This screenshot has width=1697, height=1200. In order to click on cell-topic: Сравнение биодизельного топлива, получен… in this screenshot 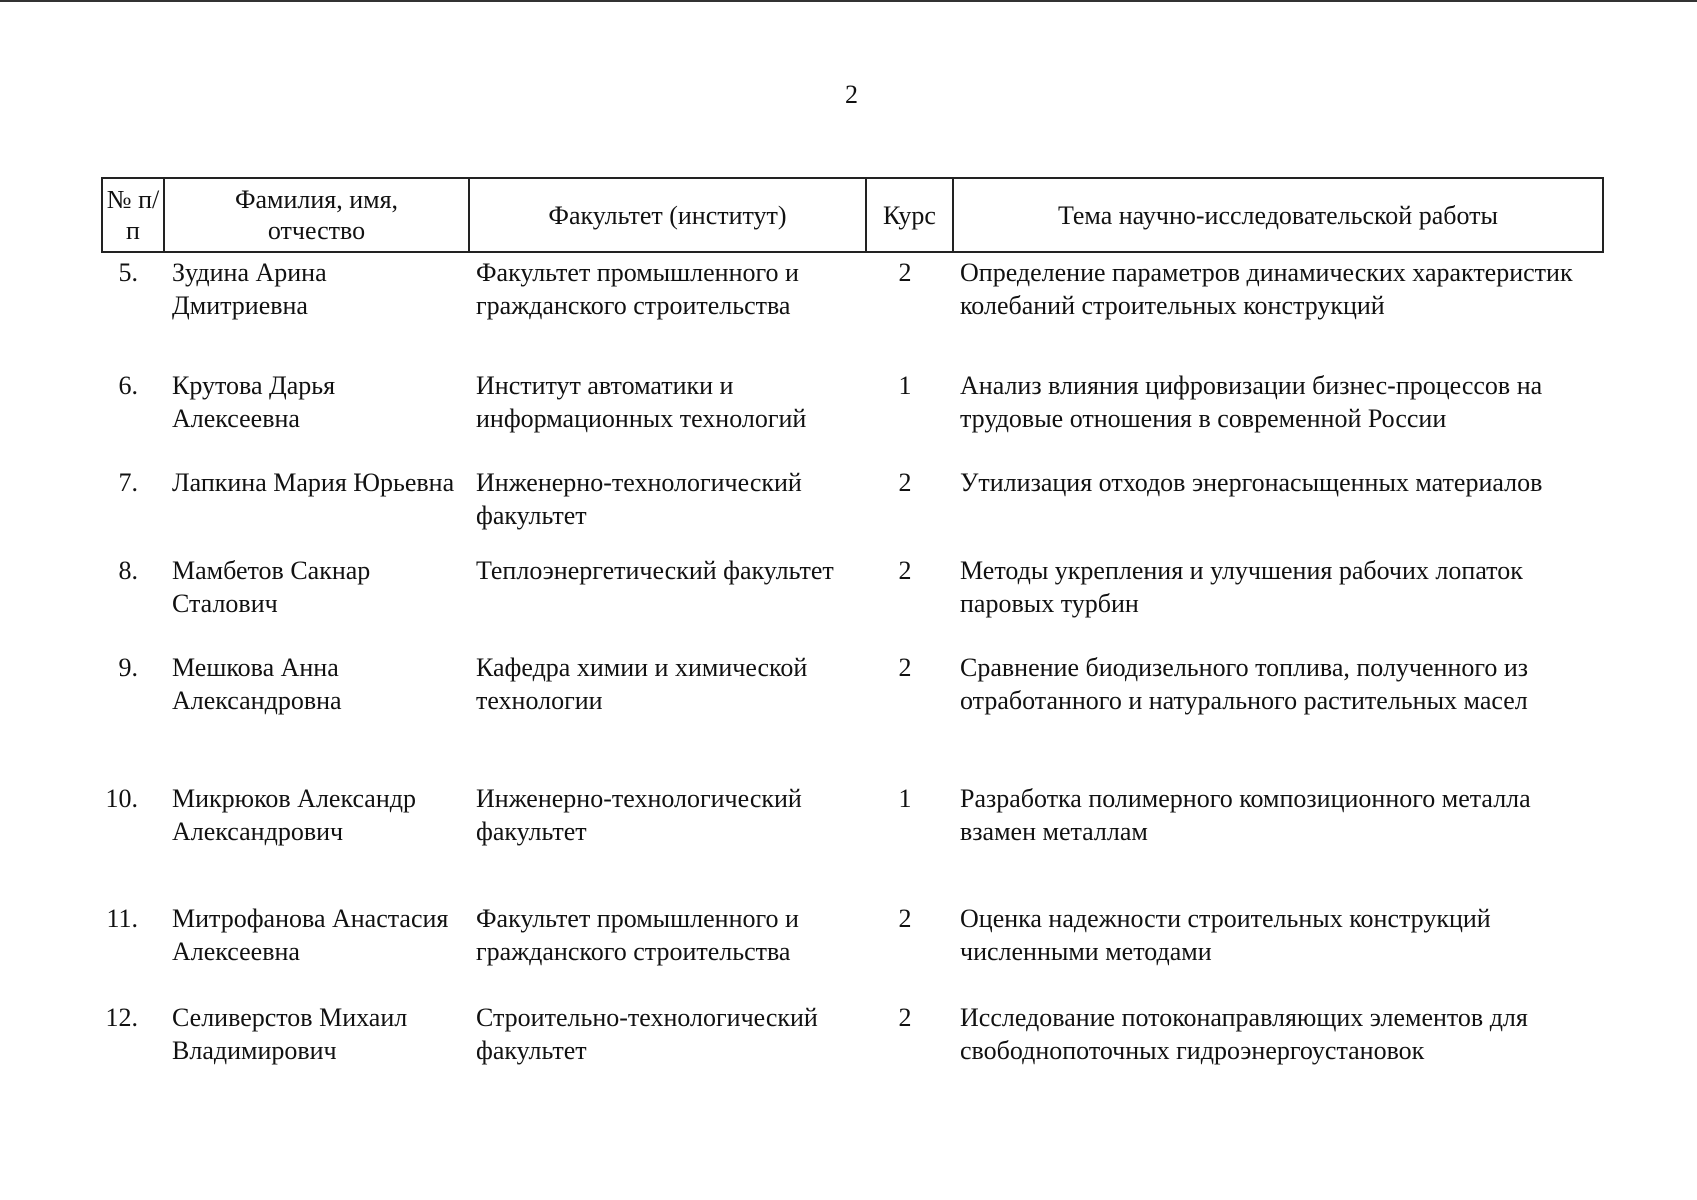, I will do `click(1244, 684)`.